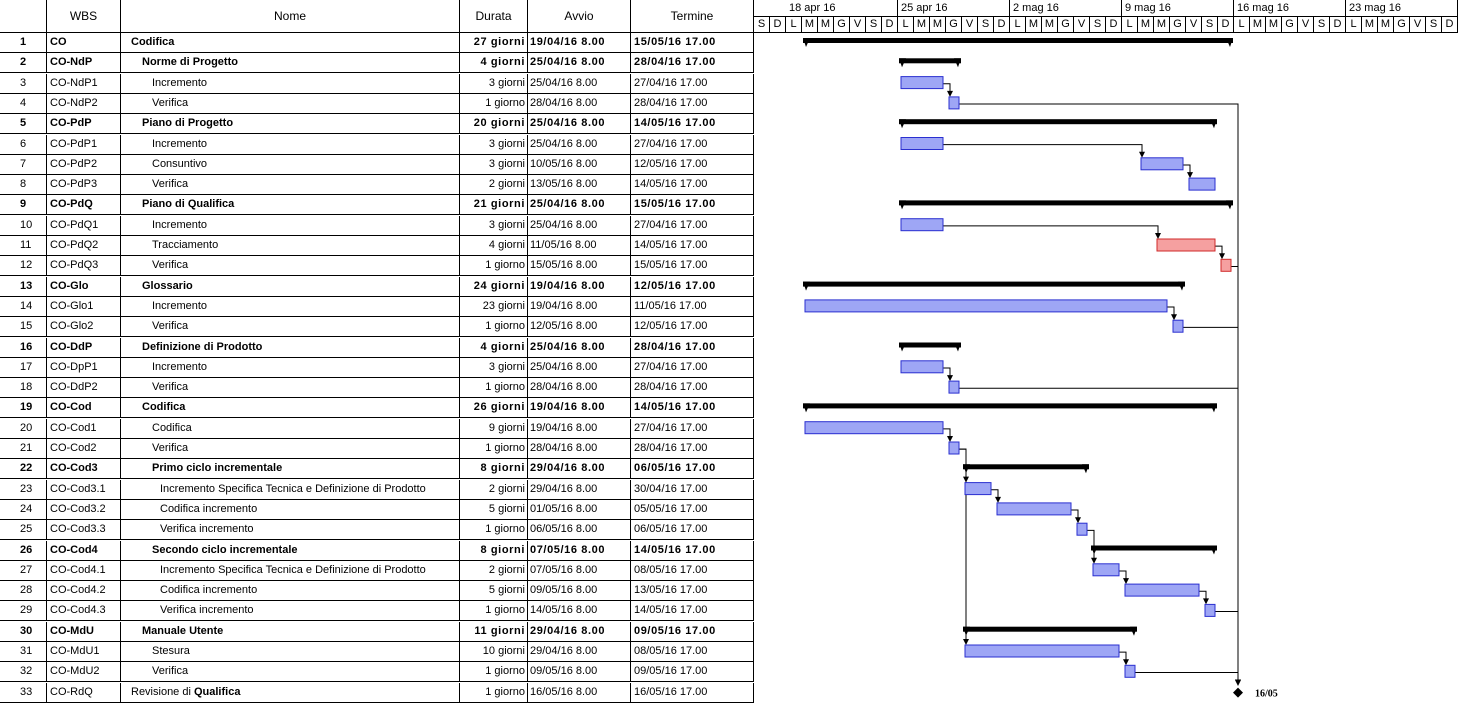 The image size is (1458, 706). What do you see at coordinates (23, 449) in the screenshot?
I see `cell-id: 21` at bounding box center [23, 449].